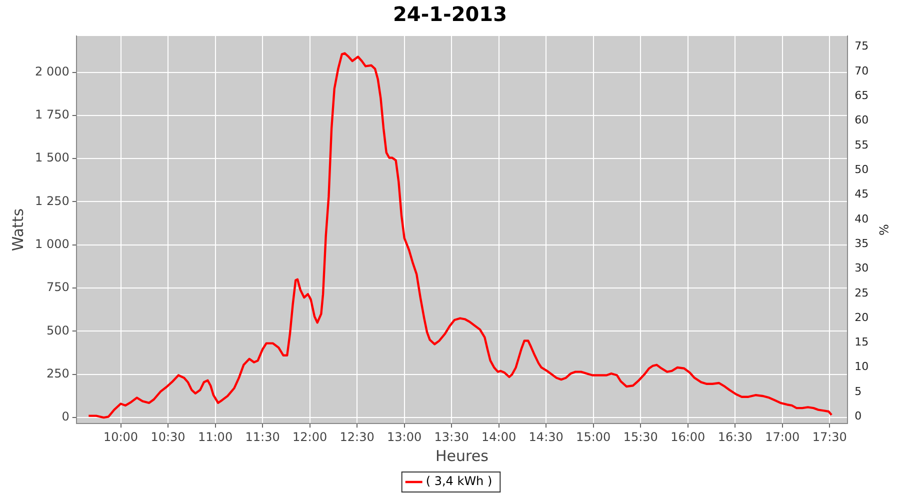 The image size is (900, 500). I want to click on x-tick-label: 17:00, so click(782, 437).